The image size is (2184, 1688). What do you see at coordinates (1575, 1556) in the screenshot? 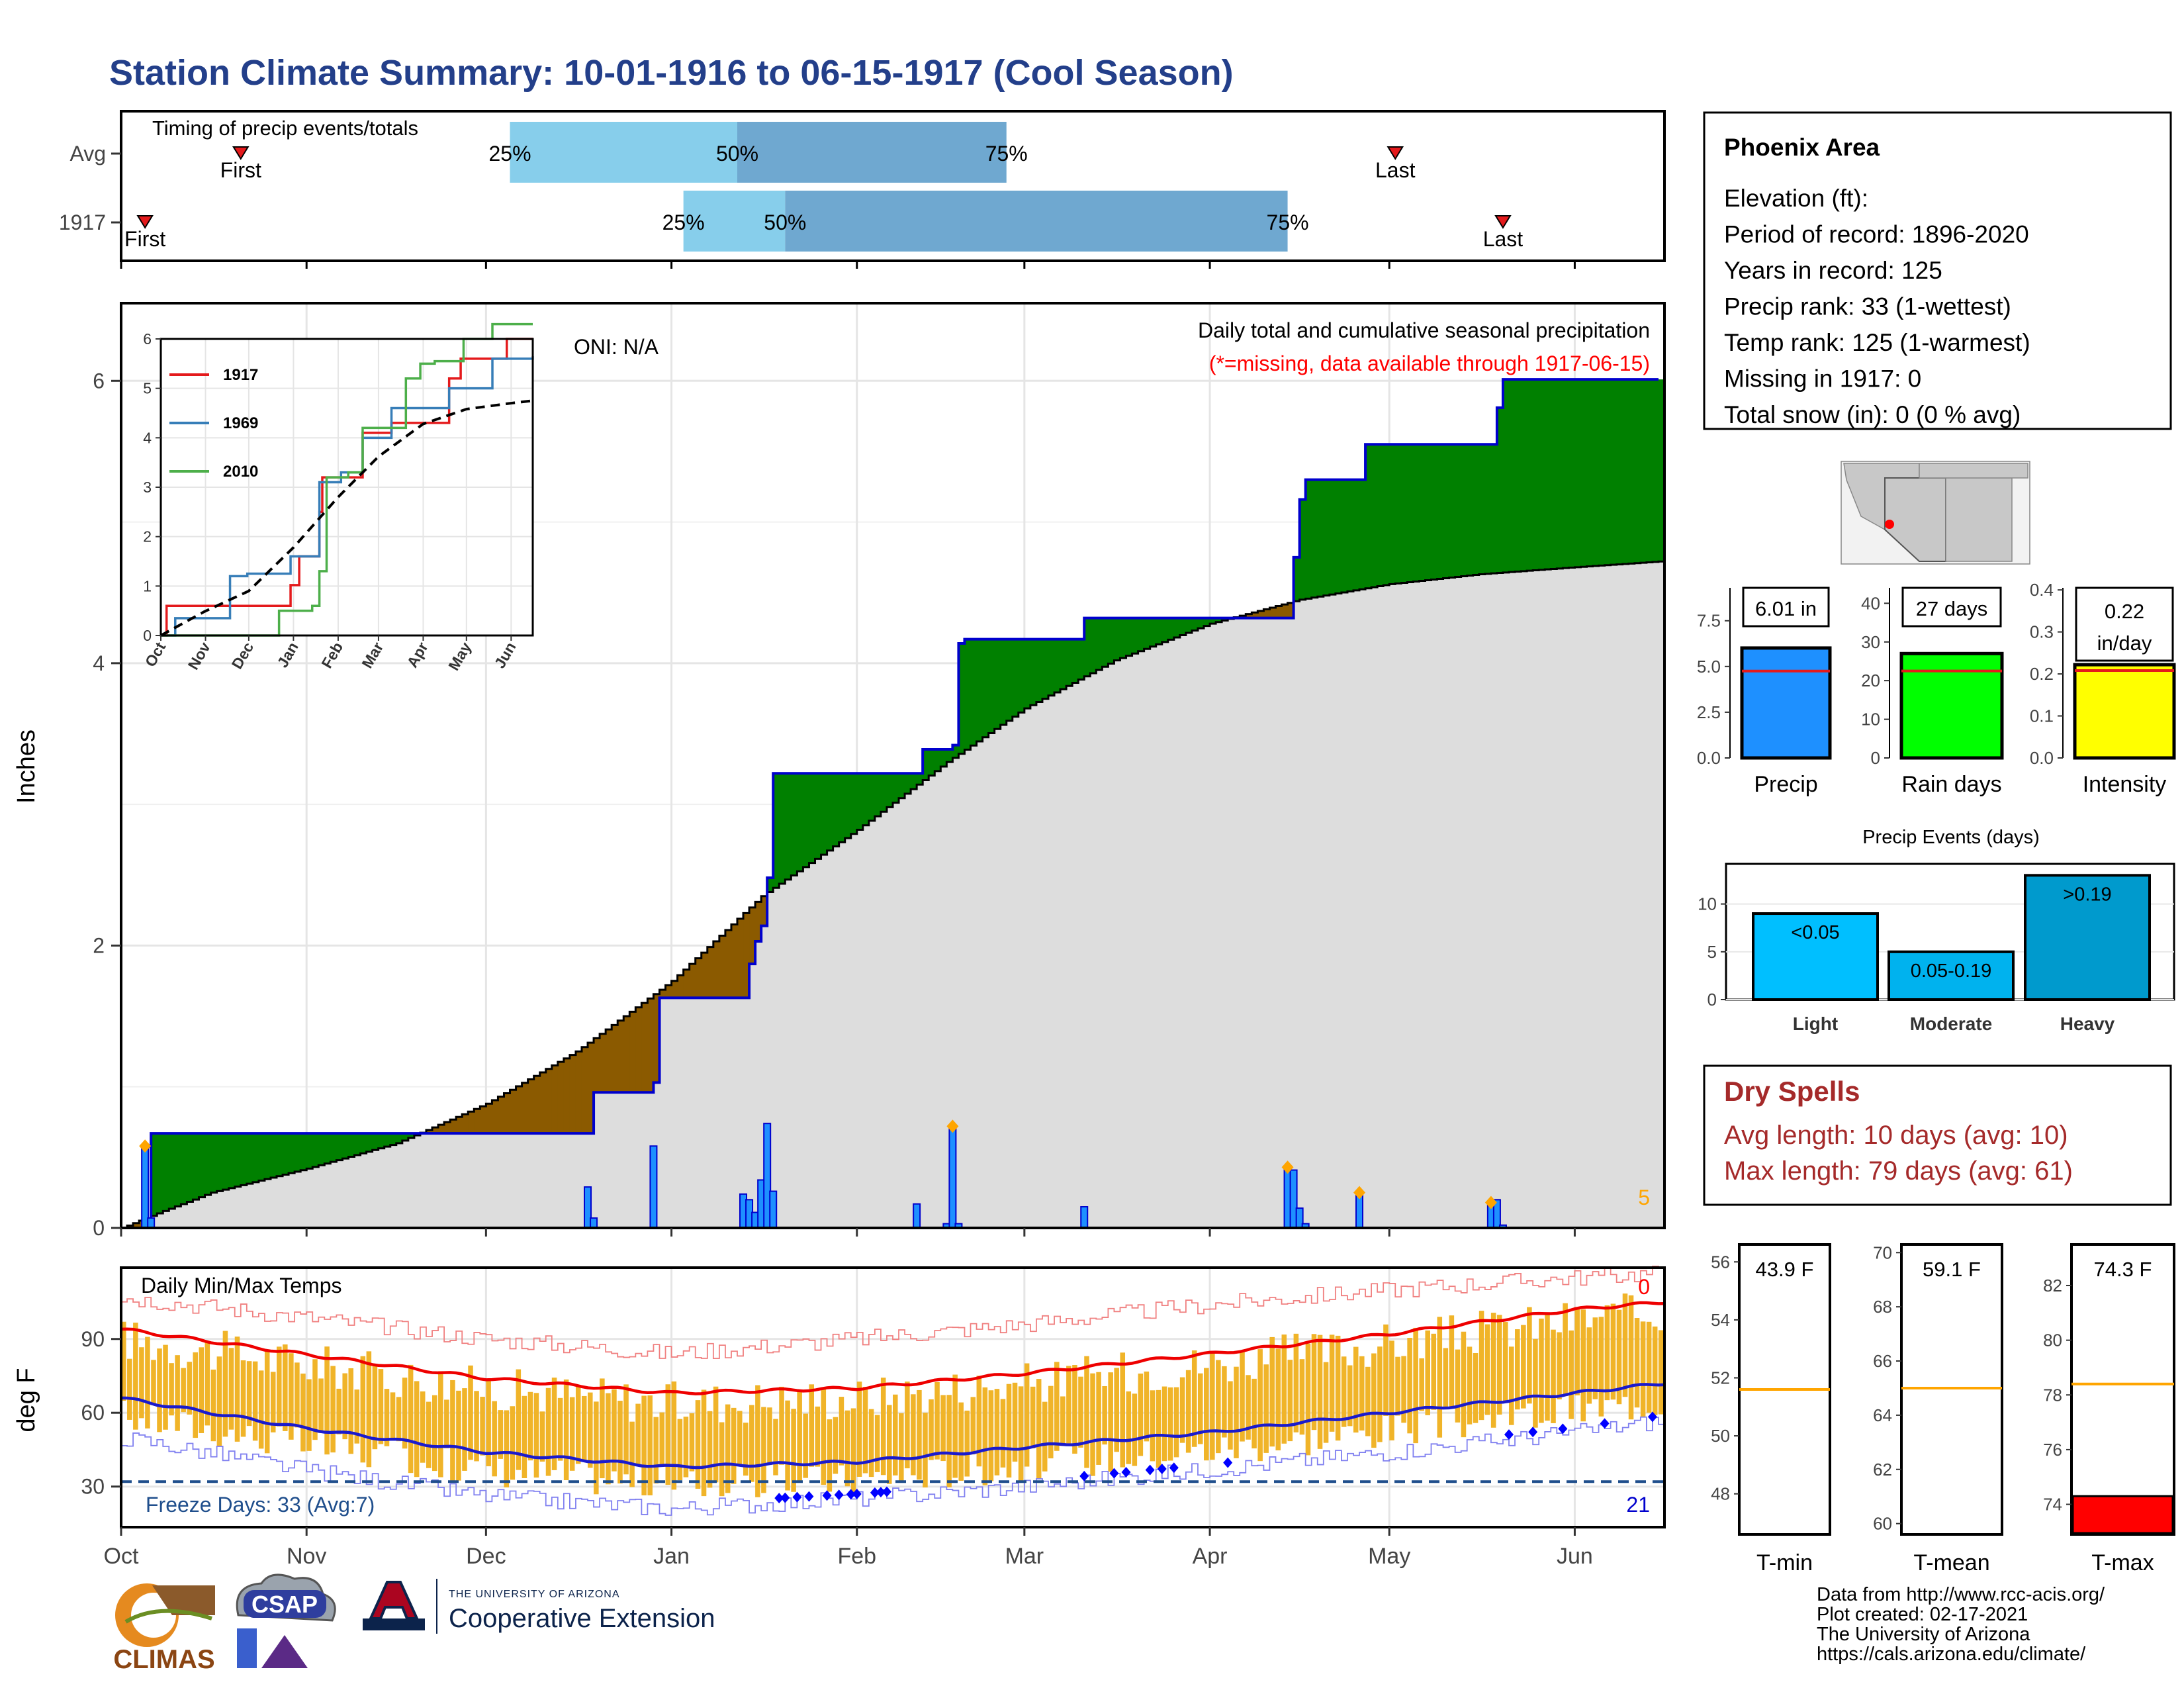
I see `x-tick-label: Jun` at bounding box center [1575, 1556].